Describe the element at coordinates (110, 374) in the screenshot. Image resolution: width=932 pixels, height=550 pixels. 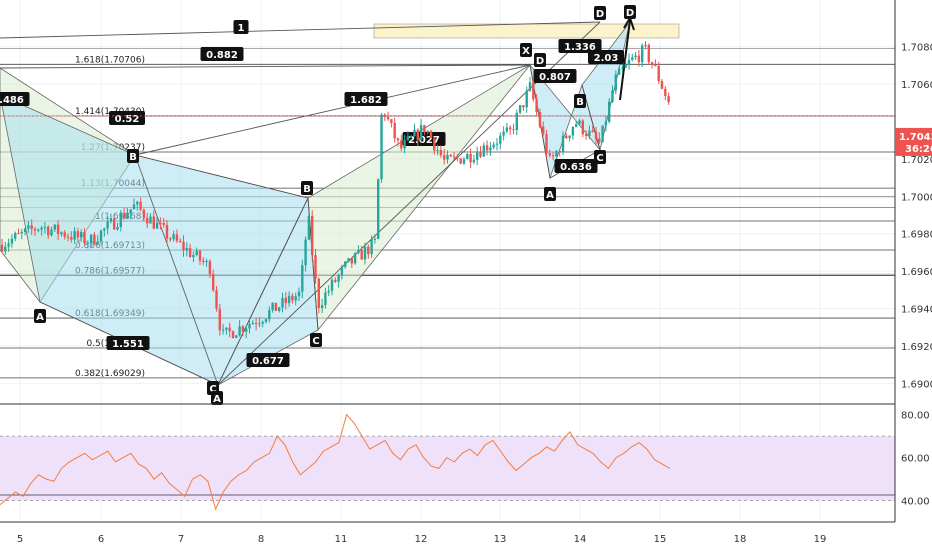
I see `fib-label: 0.382(1.69029)` at that location.